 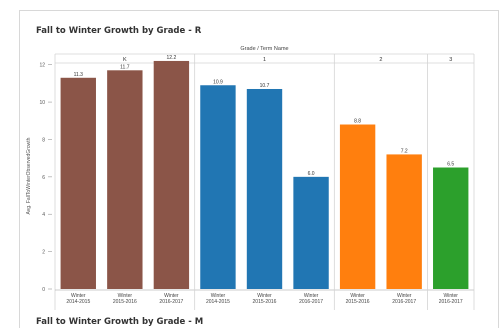 What do you see at coordinates (43, 178) in the screenshot?
I see `y-tick-label: 6` at bounding box center [43, 178].